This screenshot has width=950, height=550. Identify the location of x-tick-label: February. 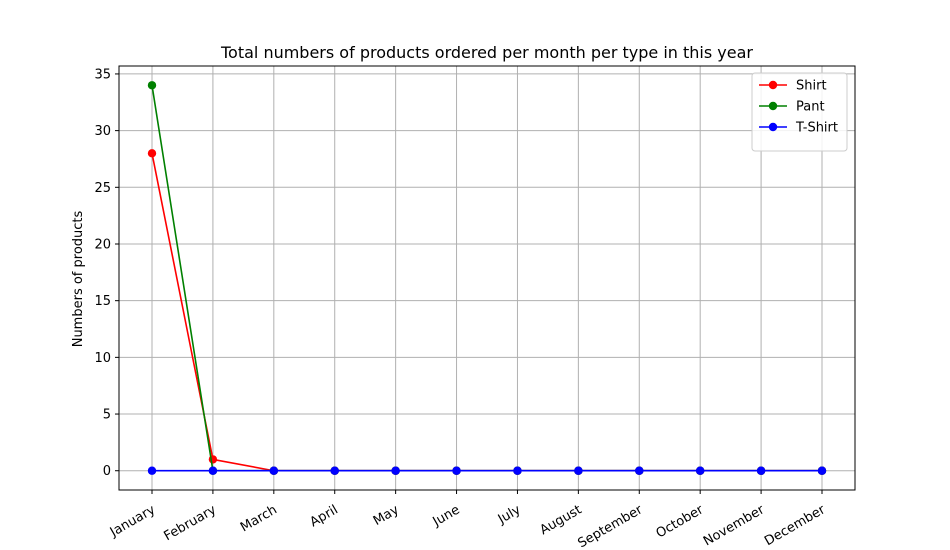
(191, 523).